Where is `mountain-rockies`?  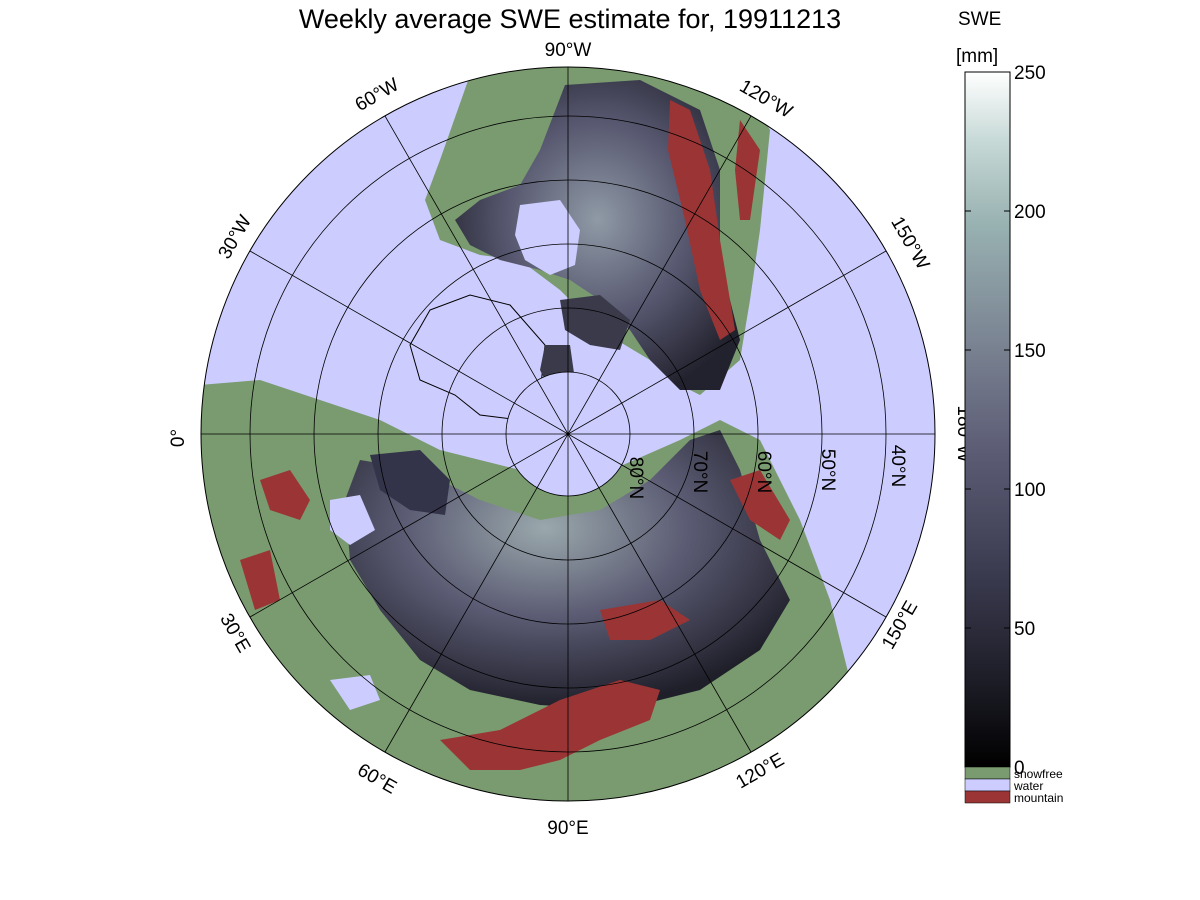
mountain-rockies is located at coordinates (701, 220).